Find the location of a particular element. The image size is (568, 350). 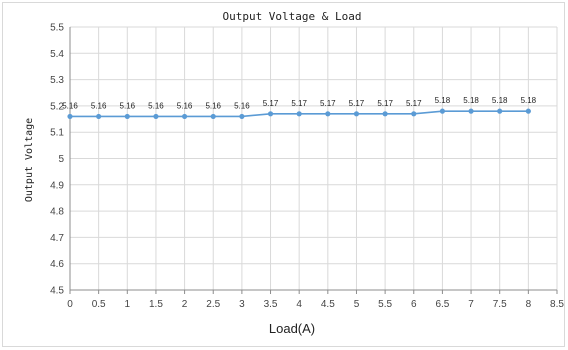

y-tick-label: 5.4 is located at coordinates (57, 54).